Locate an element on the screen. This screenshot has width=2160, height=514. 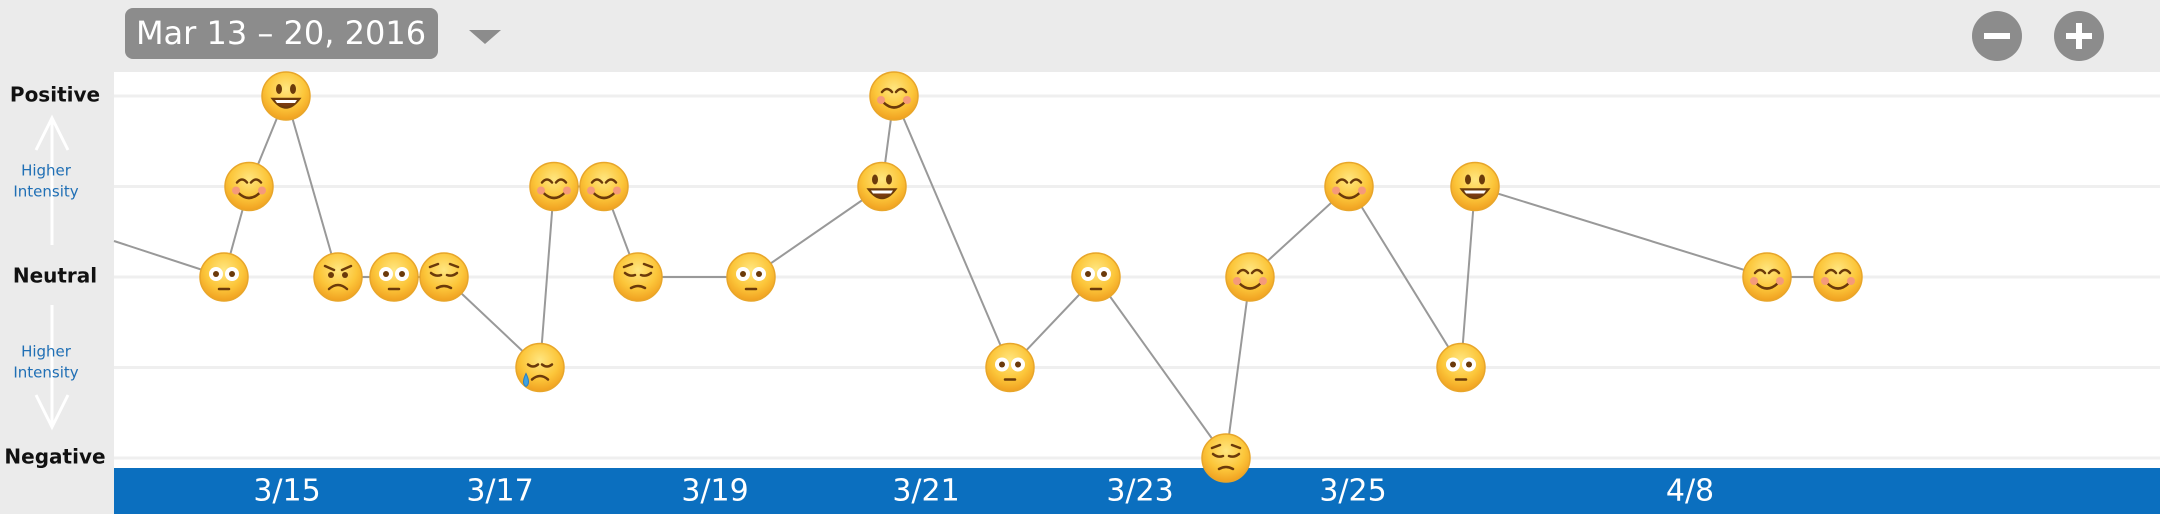
level-label: Neutral is located at coordinates (55, 276).